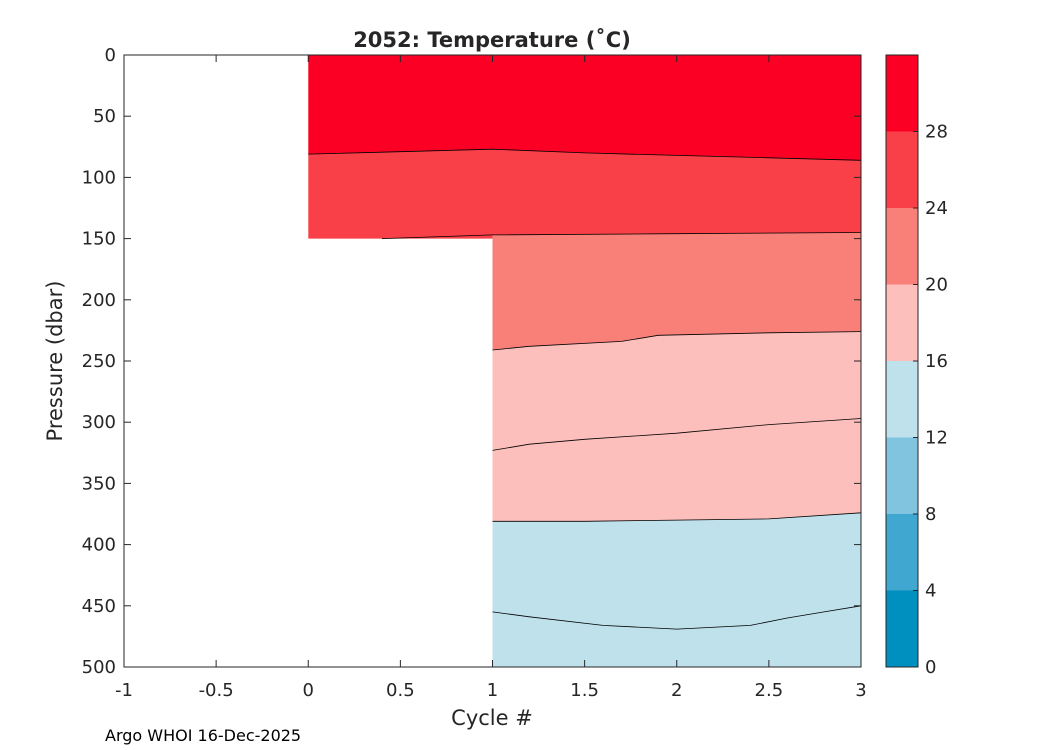  What do you see at coordinates (936, 361) in the screenshot?
I see `colorbar-tick-label: 16` at bounding box center [936, 361].